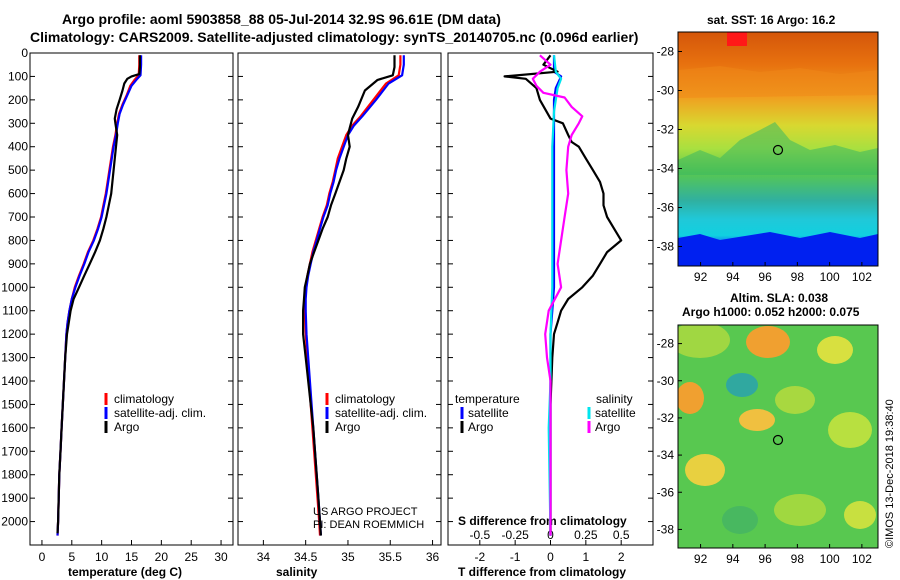 The image size is (900, 580). What do you see at coordinates (162, 557) in the screenshot?
I see `x-tick-label: 20` at bounding box center [162, 557].